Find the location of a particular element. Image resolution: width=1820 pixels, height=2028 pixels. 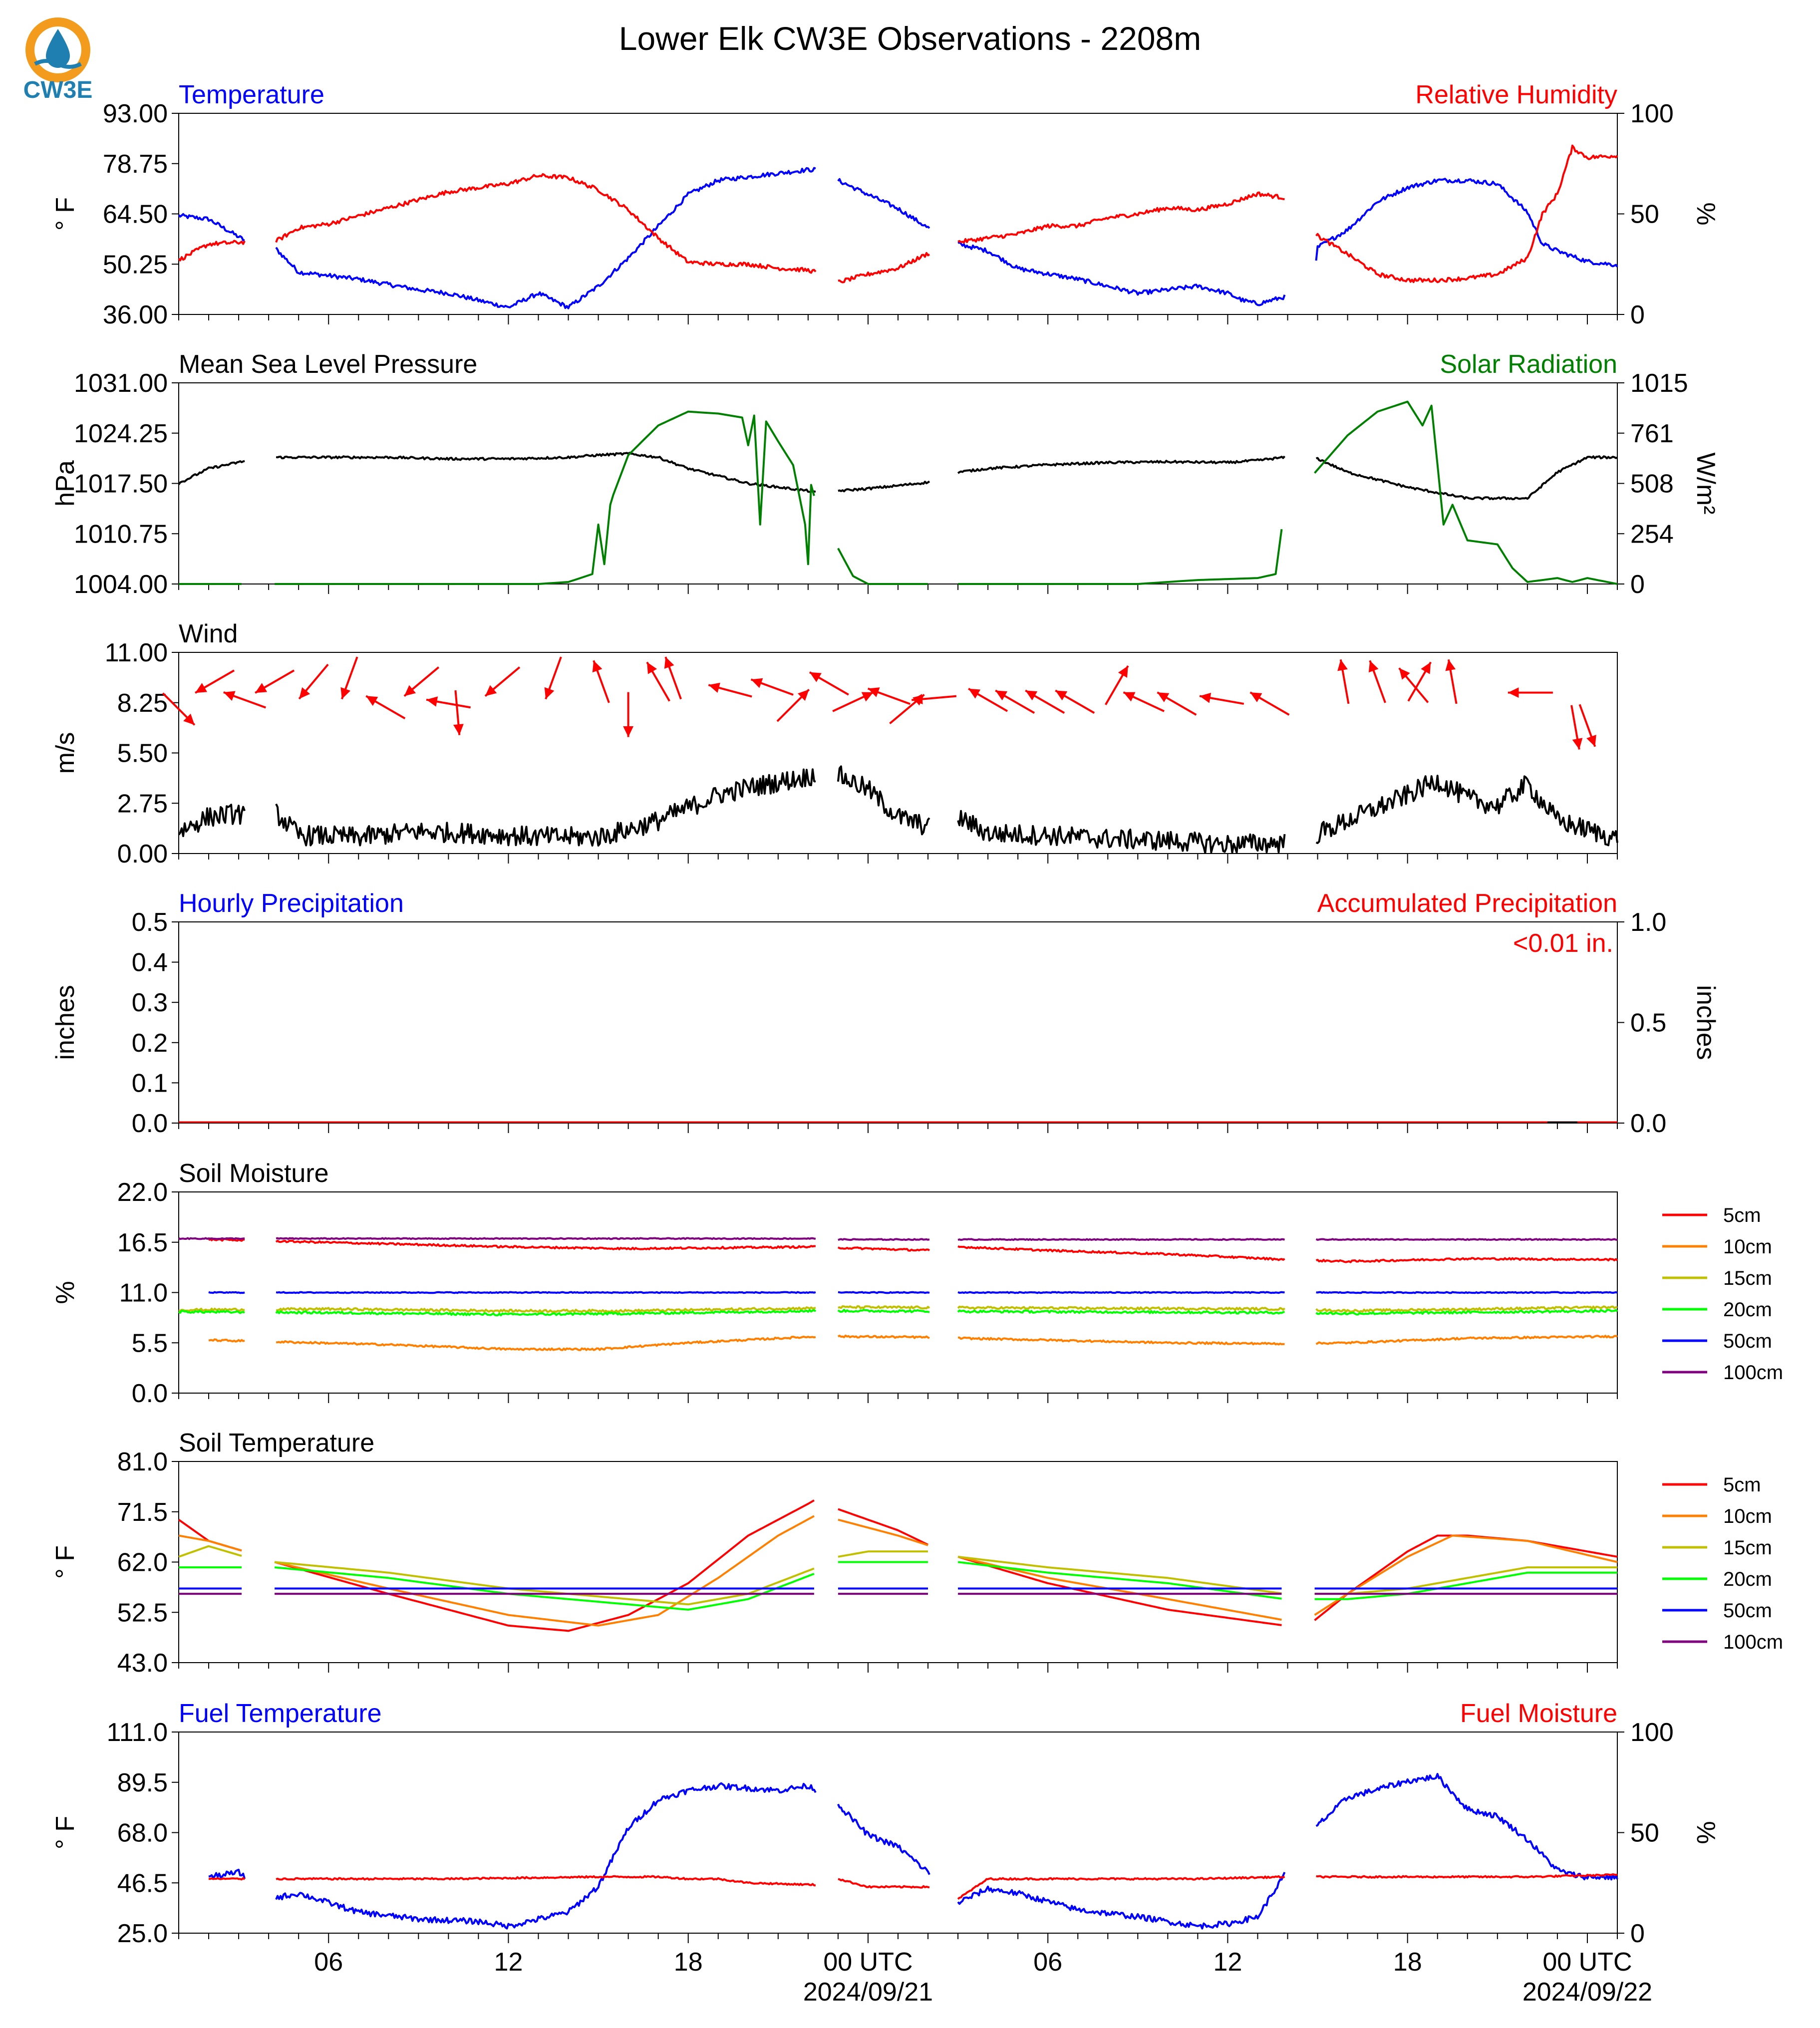

cw3e-logo: CW3E is located at coordinates (57, 60).